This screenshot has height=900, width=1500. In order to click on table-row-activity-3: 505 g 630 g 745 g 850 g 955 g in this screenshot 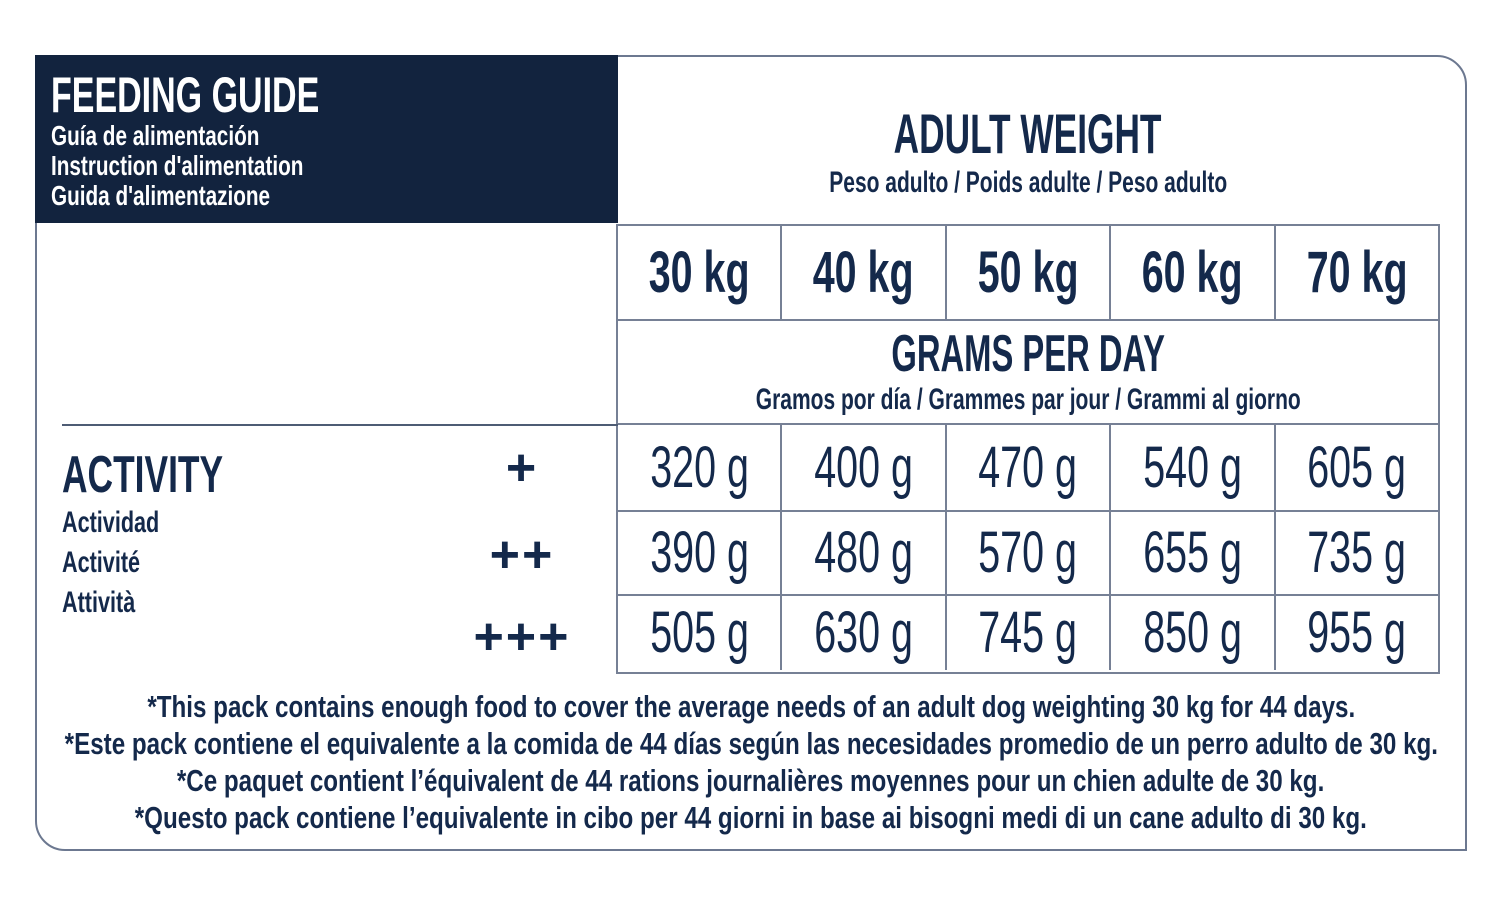, I will do `click(1028, 632)`.